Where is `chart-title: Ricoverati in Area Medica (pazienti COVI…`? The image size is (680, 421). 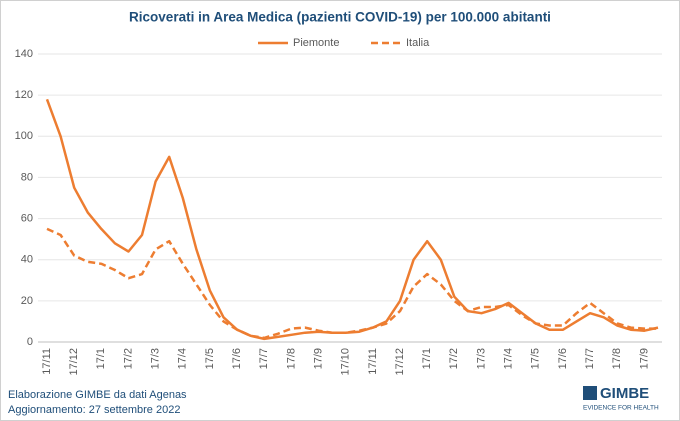
chart-title: Ricoverati in Area Medica (pazienti COVI… is located at coordinates (340, 17).